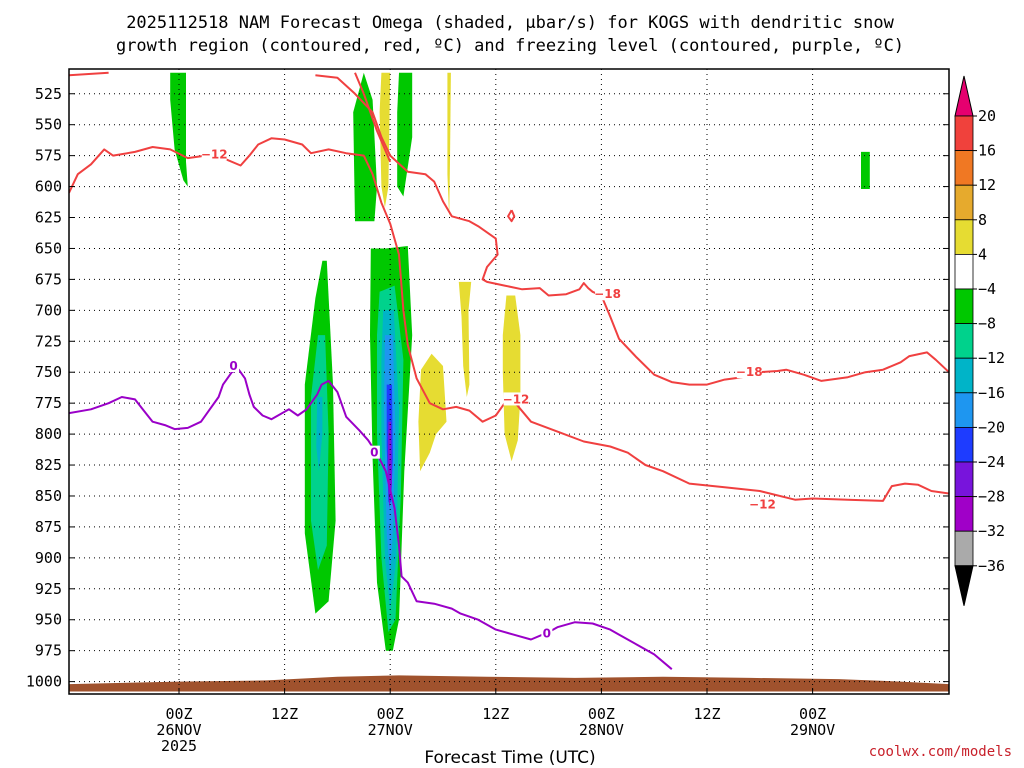  I want to click on y-tick-label-925: 925, so click(48, 589).